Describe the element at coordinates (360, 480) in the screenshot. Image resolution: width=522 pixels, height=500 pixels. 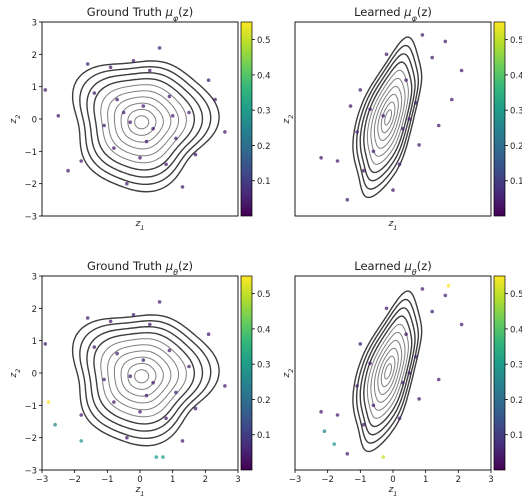
I see `x-tick-label: −1` at that location.